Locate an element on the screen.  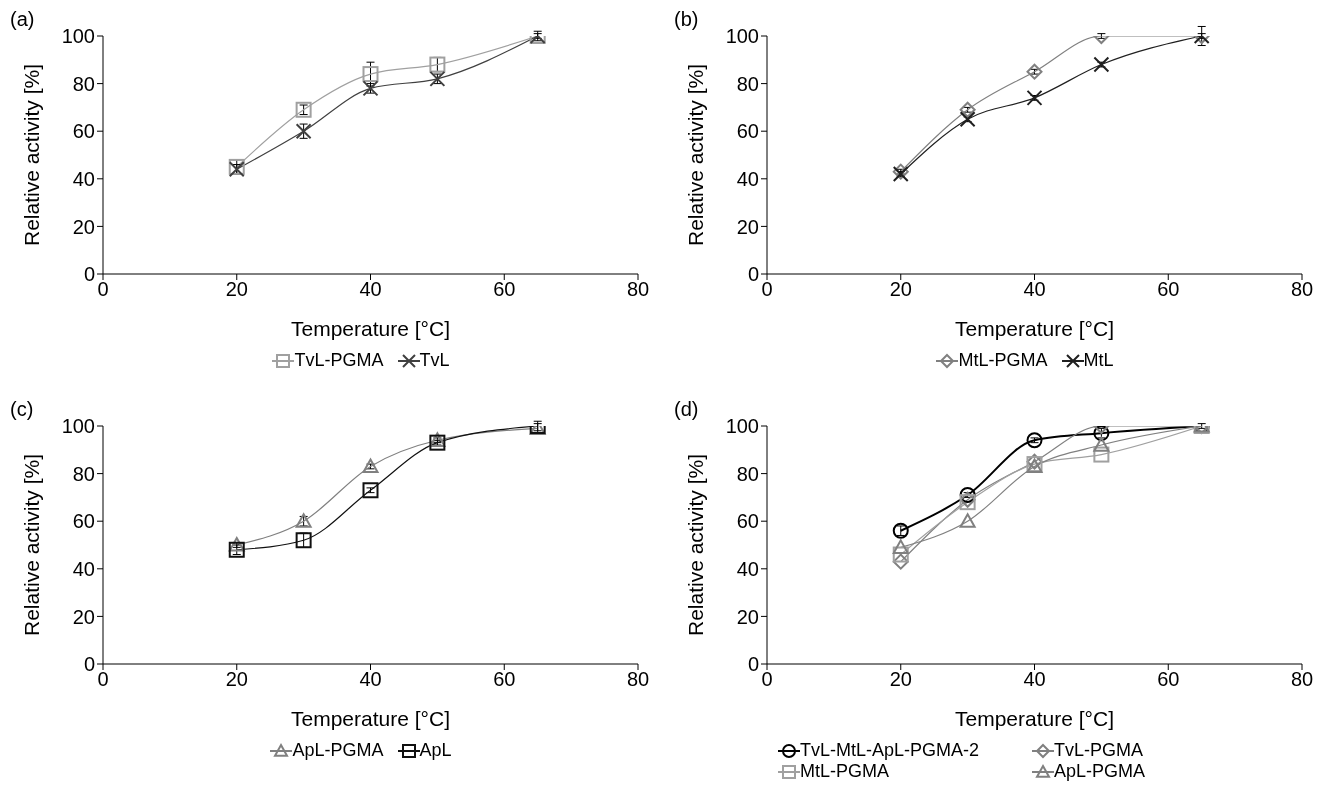
legend-label: MtL is located at coordinates (1098, 360).